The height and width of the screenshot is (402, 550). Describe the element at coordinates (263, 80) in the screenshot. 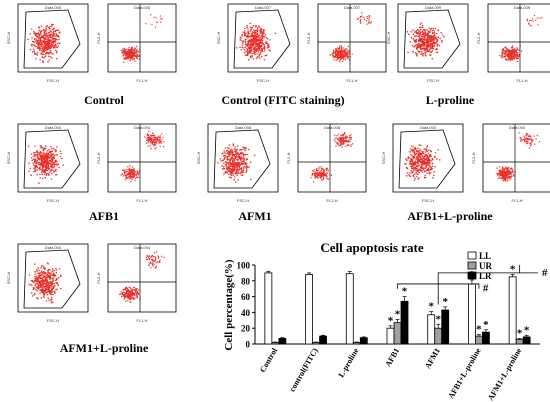

I see `fsc-plot-1-xlabel: FSC-H` at that location.